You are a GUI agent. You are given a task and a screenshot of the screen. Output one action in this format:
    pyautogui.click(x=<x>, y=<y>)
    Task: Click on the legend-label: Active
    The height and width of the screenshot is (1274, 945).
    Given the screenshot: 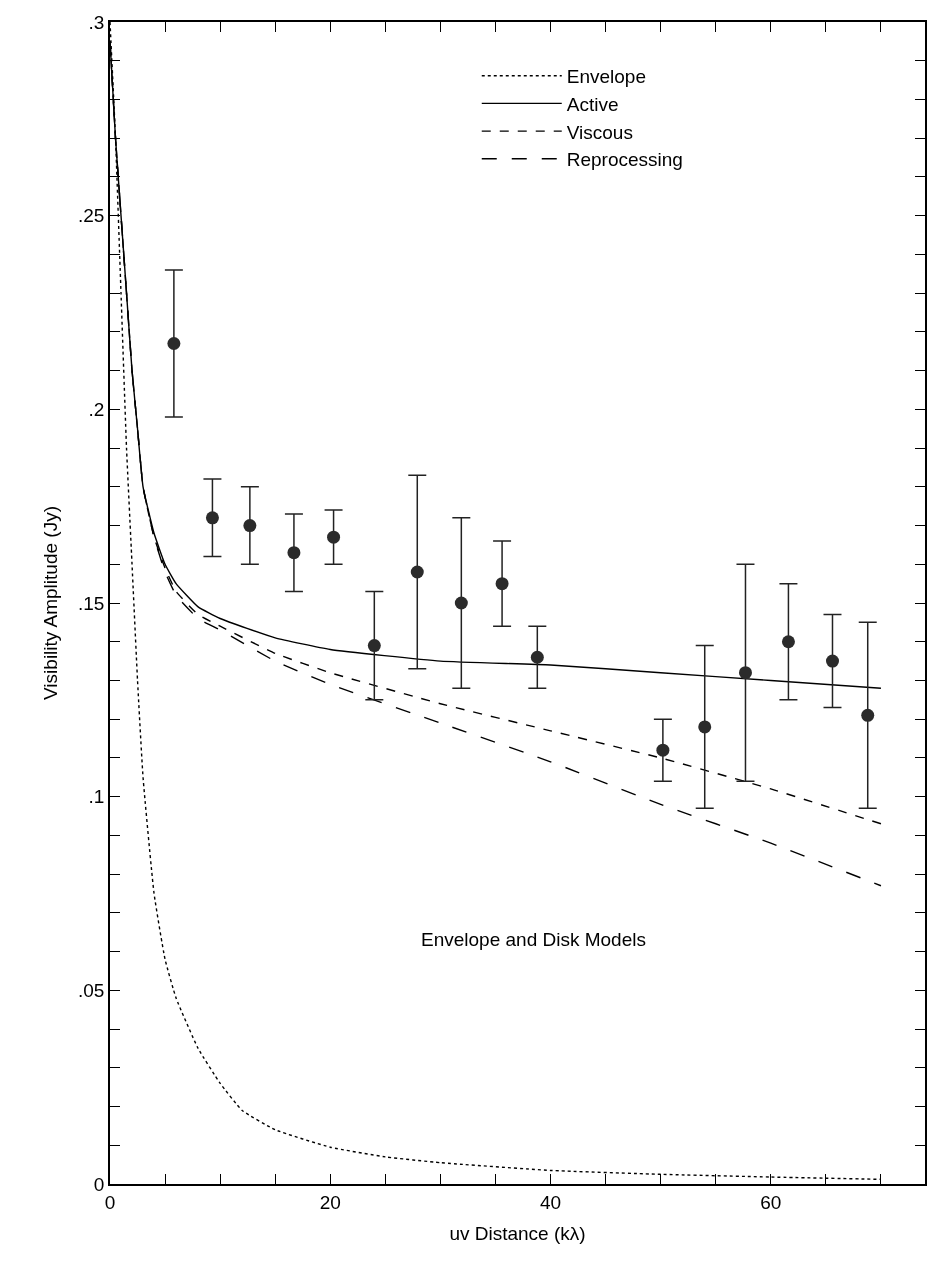 What is the action you would take?
    pyautogui.click(x=592, y=104)
    